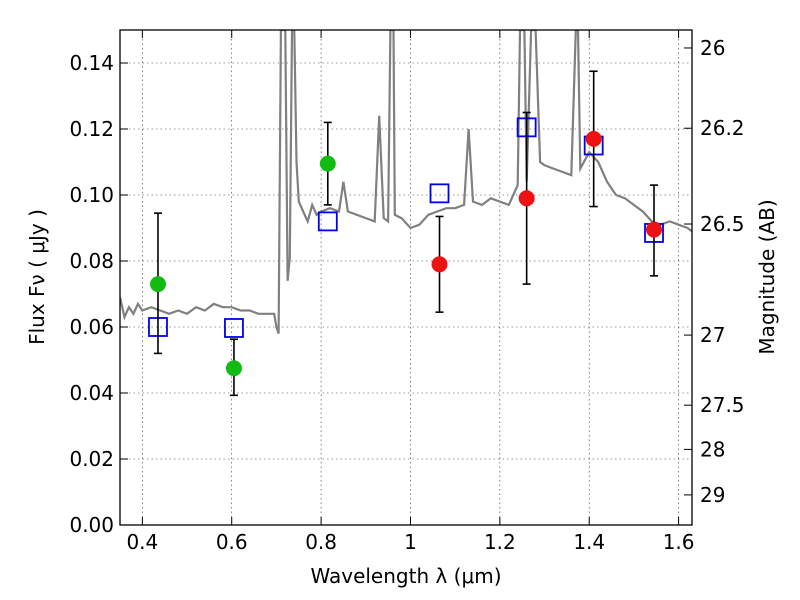  What do you see at coordinates (500, 542) in the screenshot?
I see `x-tick-label: 1.2` at bounding box center [500, 542].